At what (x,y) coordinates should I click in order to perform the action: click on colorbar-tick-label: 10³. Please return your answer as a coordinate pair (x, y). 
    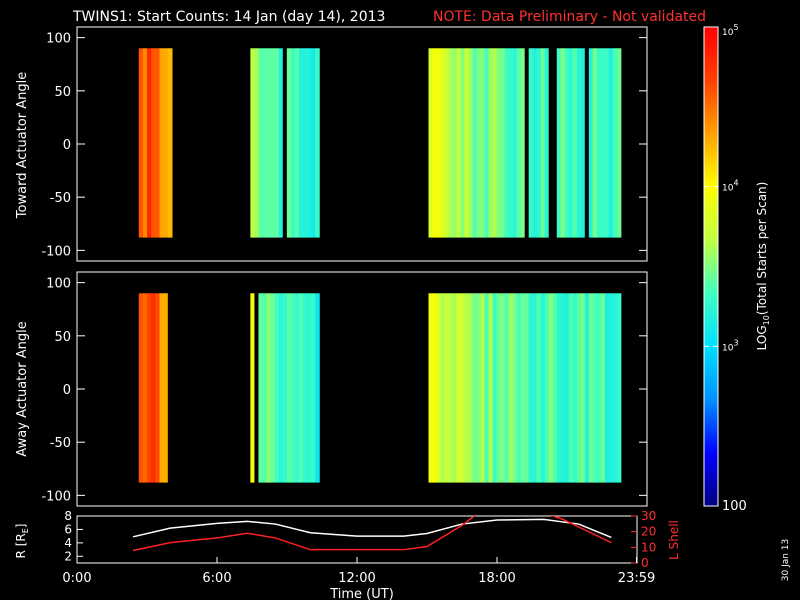
    Looking at the image, I should click on (730, 345).